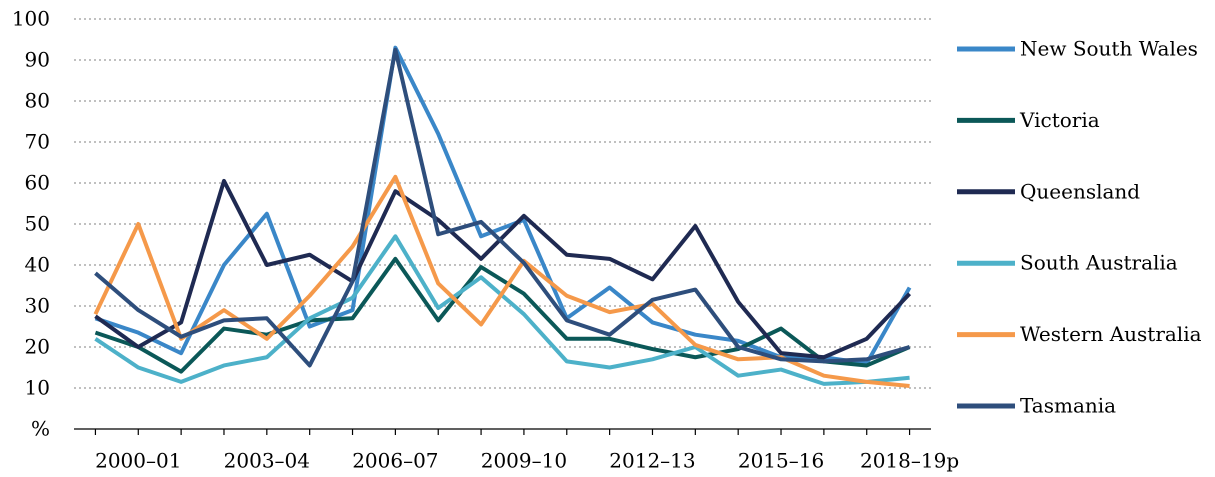  What do you see at coordinates (1080, 191) in the screenshot?
I see `legend-label: Queensland` at bounding box center [1080, 191].